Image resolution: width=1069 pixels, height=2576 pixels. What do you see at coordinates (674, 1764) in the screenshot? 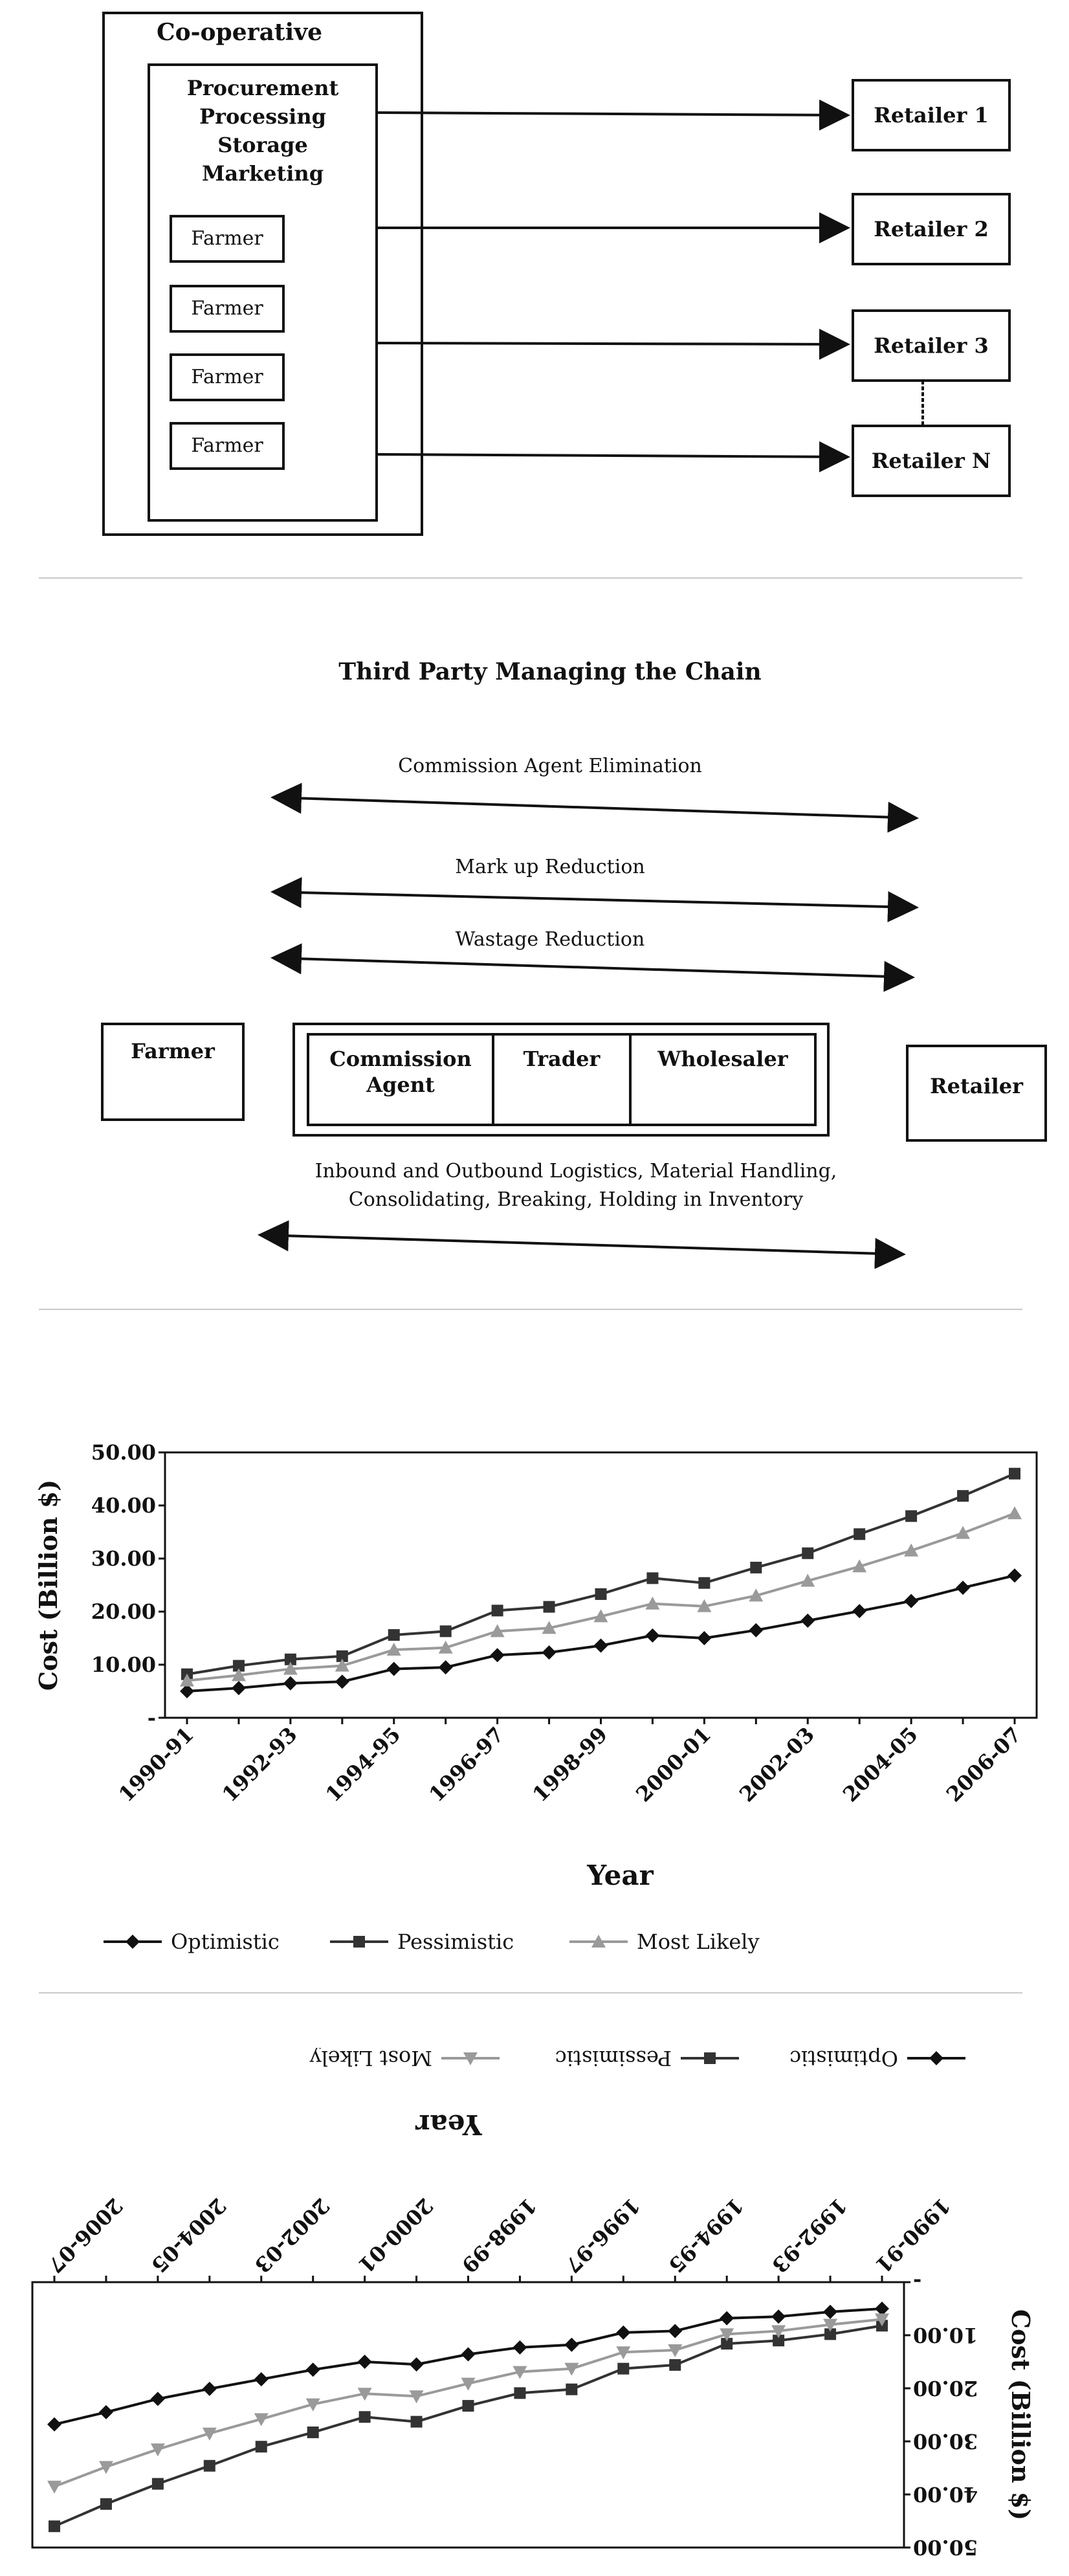
I see `x-tick-label: 2000-01` at bounding box center [674, 1764].